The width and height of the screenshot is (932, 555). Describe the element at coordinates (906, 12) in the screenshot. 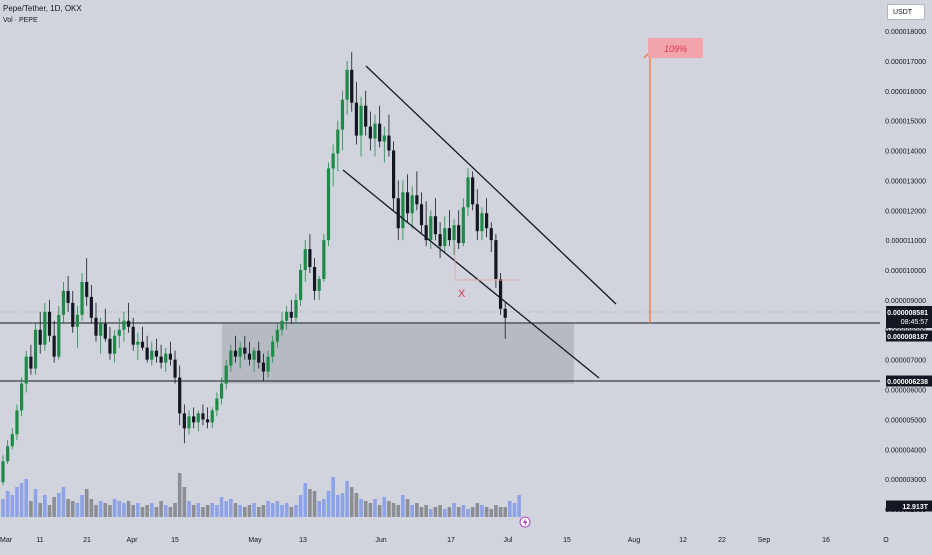

I see `currency-button: USDT` at that location.